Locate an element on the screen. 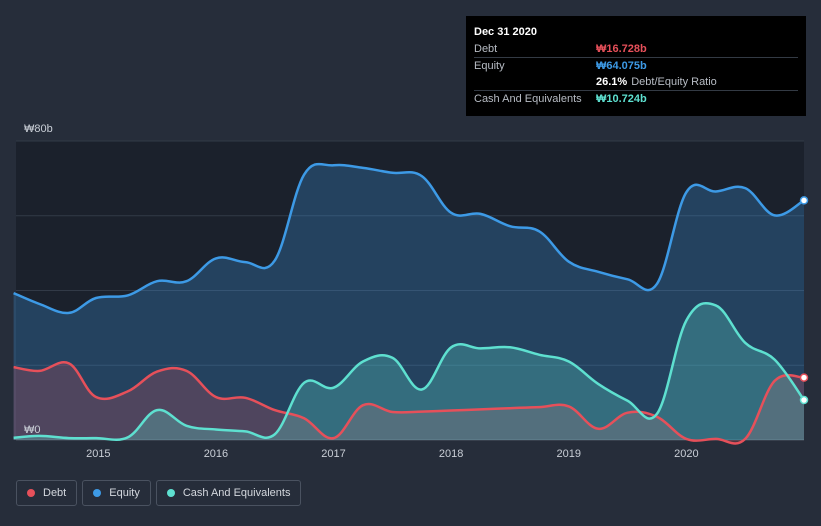  tooltip-cash-value: ₩10.724b is located at coordinates (621, 99).